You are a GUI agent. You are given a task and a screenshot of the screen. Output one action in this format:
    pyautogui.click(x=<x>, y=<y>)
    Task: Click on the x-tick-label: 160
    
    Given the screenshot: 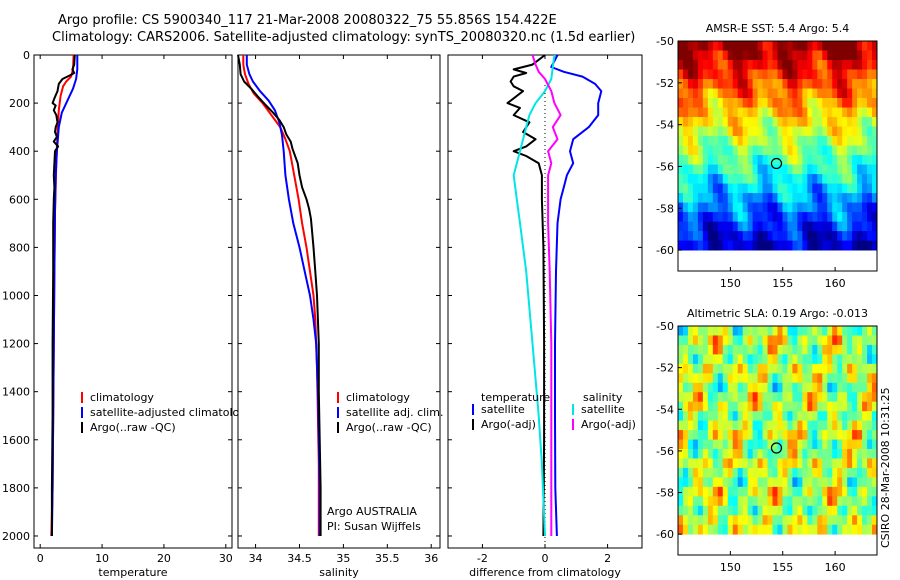 What is the action you would take?
    pyautogui.click(x=835, y=567)
    